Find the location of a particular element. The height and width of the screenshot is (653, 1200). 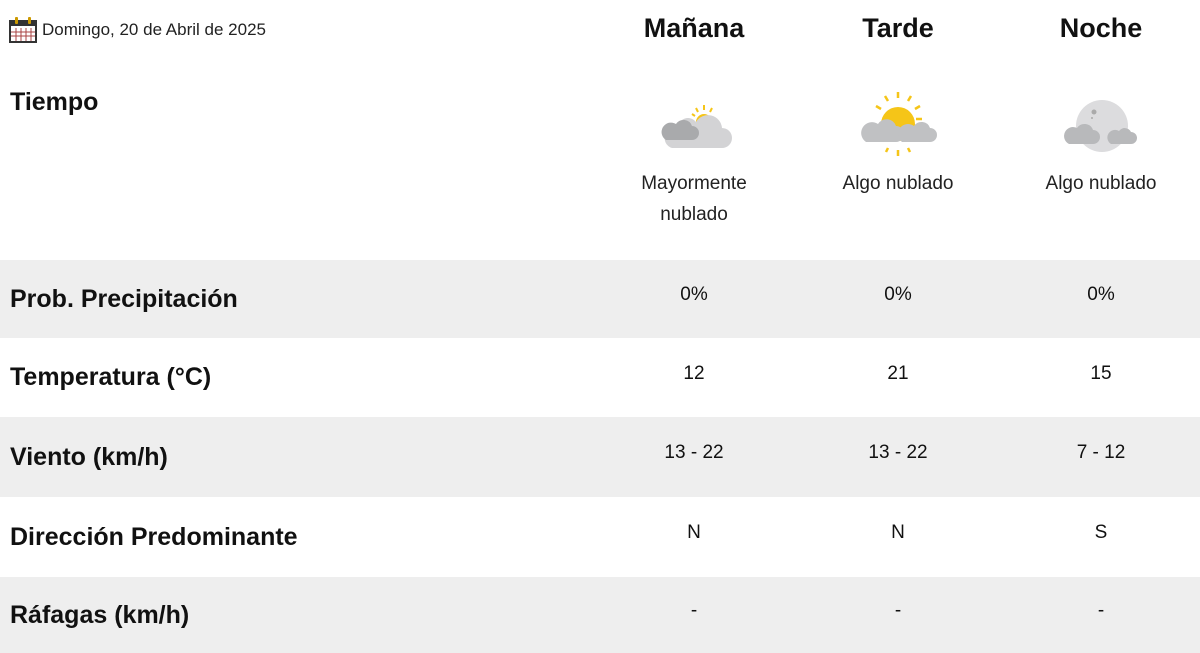

period-header-manana: Mañana is located at coordinates (694, 28).